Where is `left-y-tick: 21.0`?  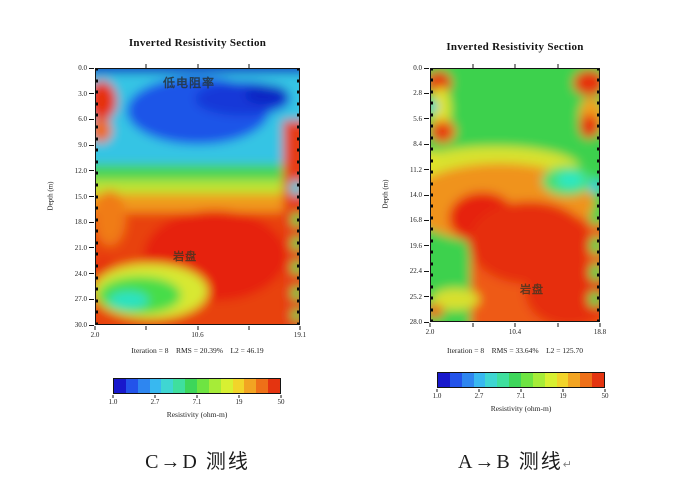
left-y-tick: 21.0 is located at coordinates (84, 248).